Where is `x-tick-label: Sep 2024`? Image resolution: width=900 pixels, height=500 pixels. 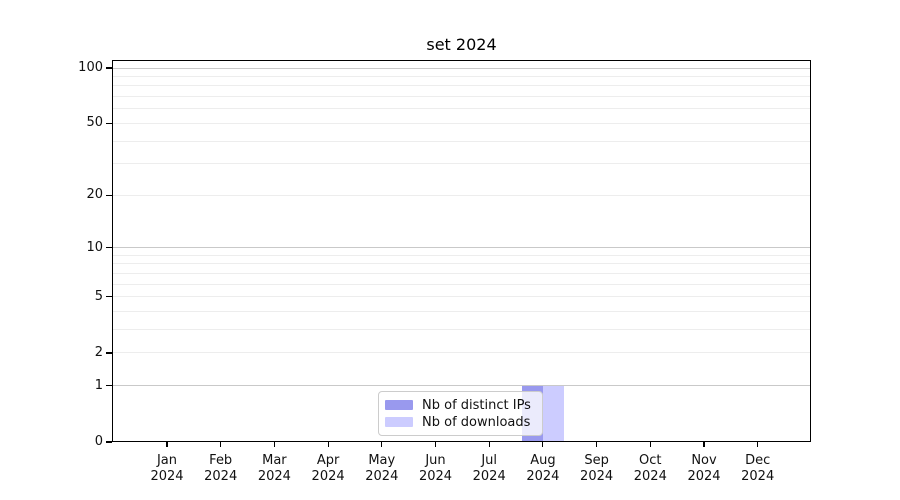 x-tick-label: Sep 2024 is located at coordinates (597, 468).